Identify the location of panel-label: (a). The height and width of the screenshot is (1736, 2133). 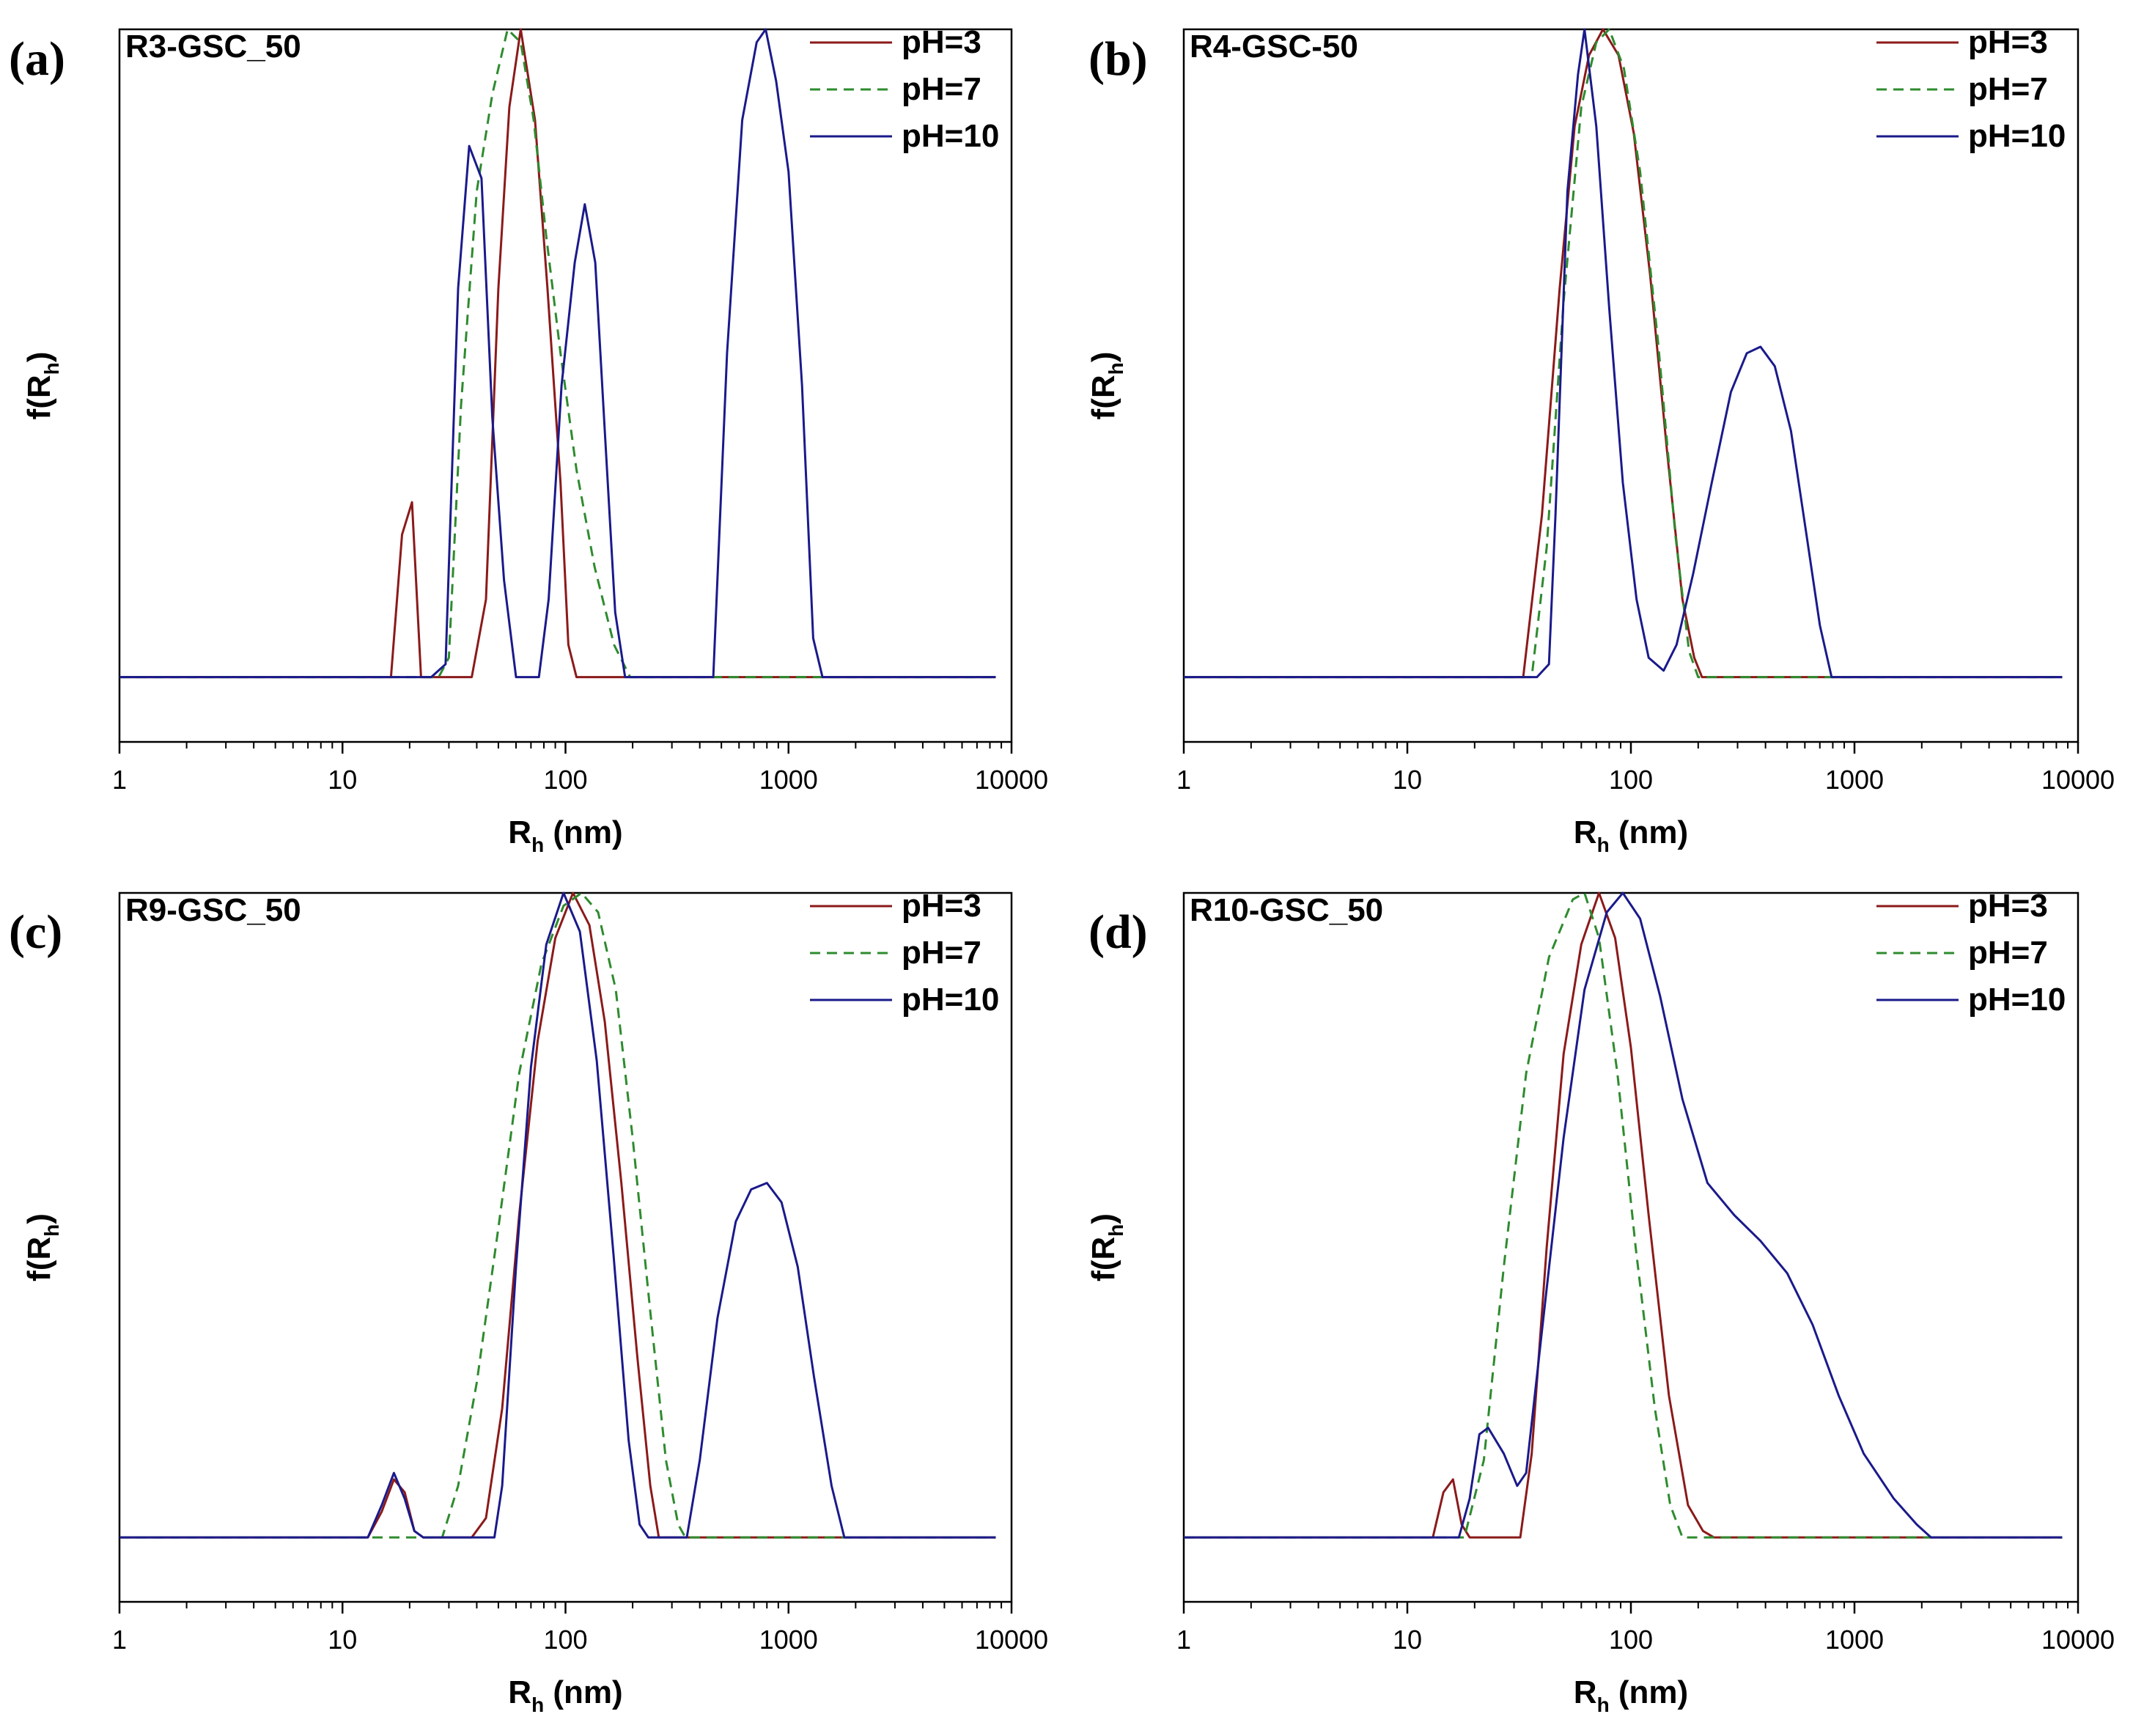
(37, 59).